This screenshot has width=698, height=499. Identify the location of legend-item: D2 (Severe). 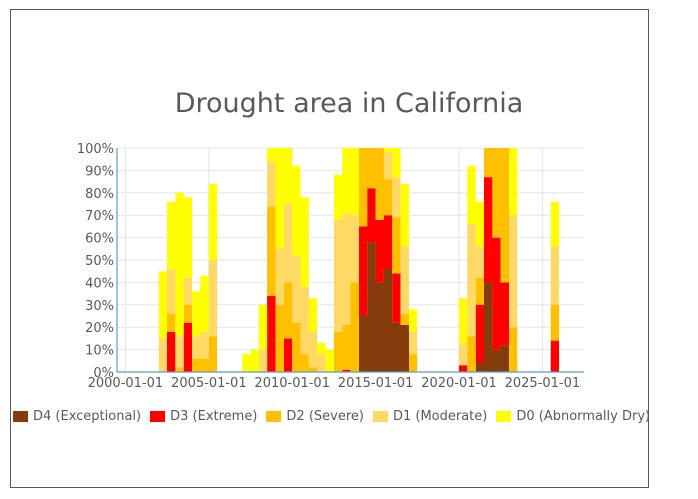
(315, 416).